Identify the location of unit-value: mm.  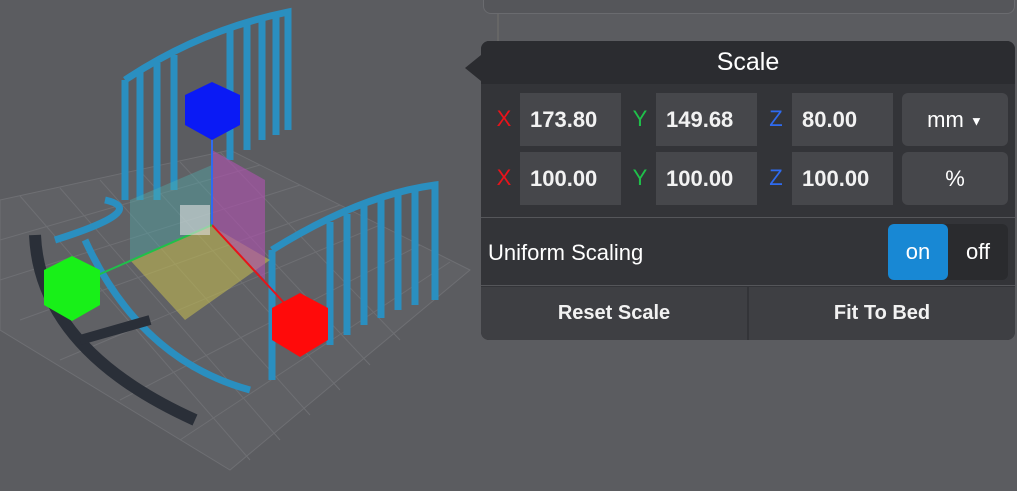
(945, 119).